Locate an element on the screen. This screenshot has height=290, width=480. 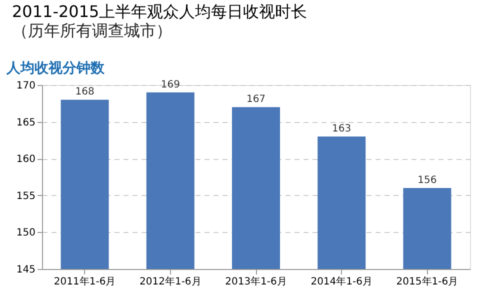
y-tick-label: 165 is located at coordinates (26, 122).